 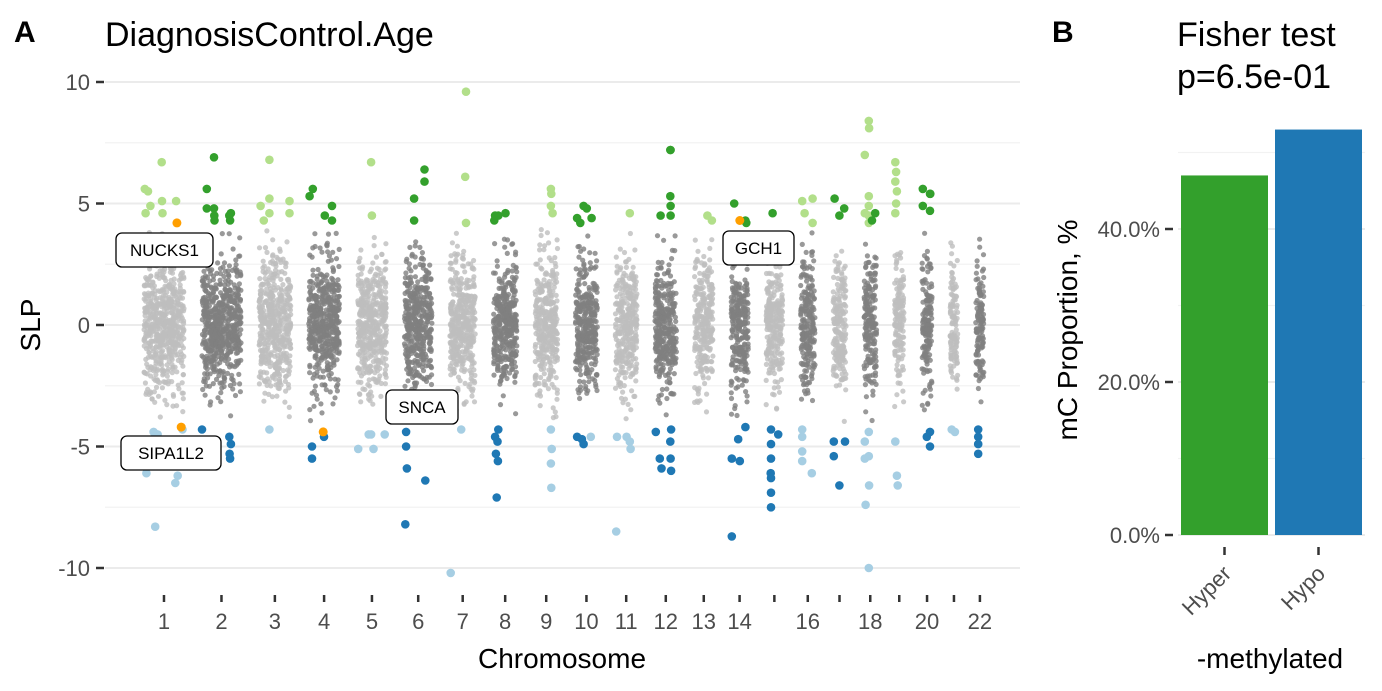 What do you see at coordinates (505, 326) in the screenshot?
I see `chromosome-8-points` at bounding box center [505, 326].